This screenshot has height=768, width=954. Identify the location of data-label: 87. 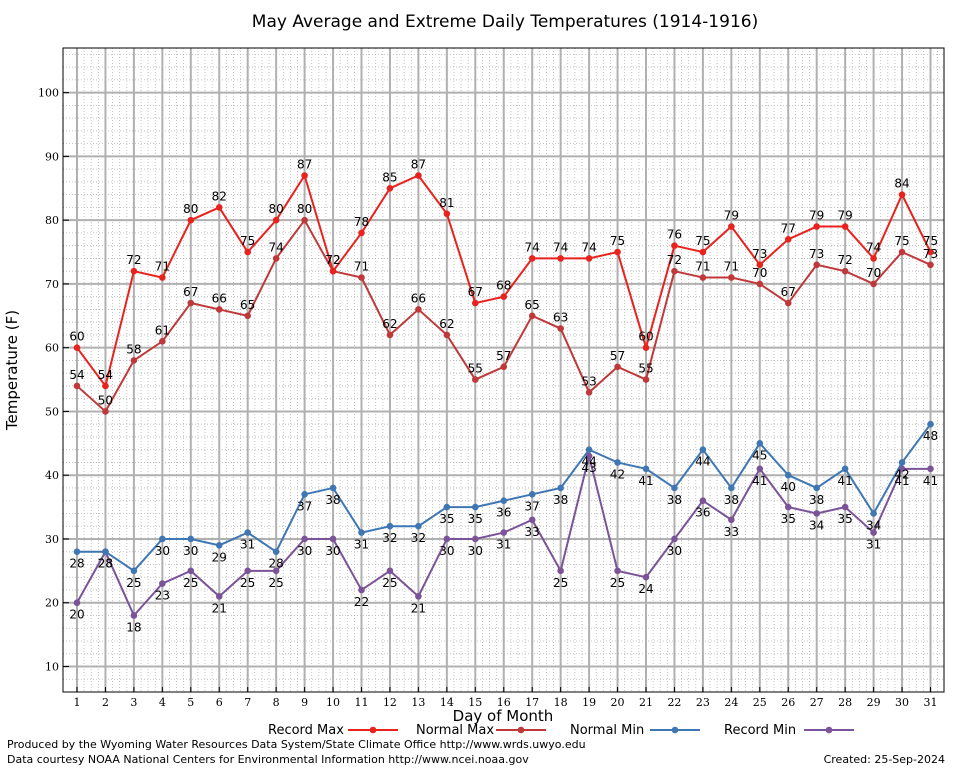
(418, 165).